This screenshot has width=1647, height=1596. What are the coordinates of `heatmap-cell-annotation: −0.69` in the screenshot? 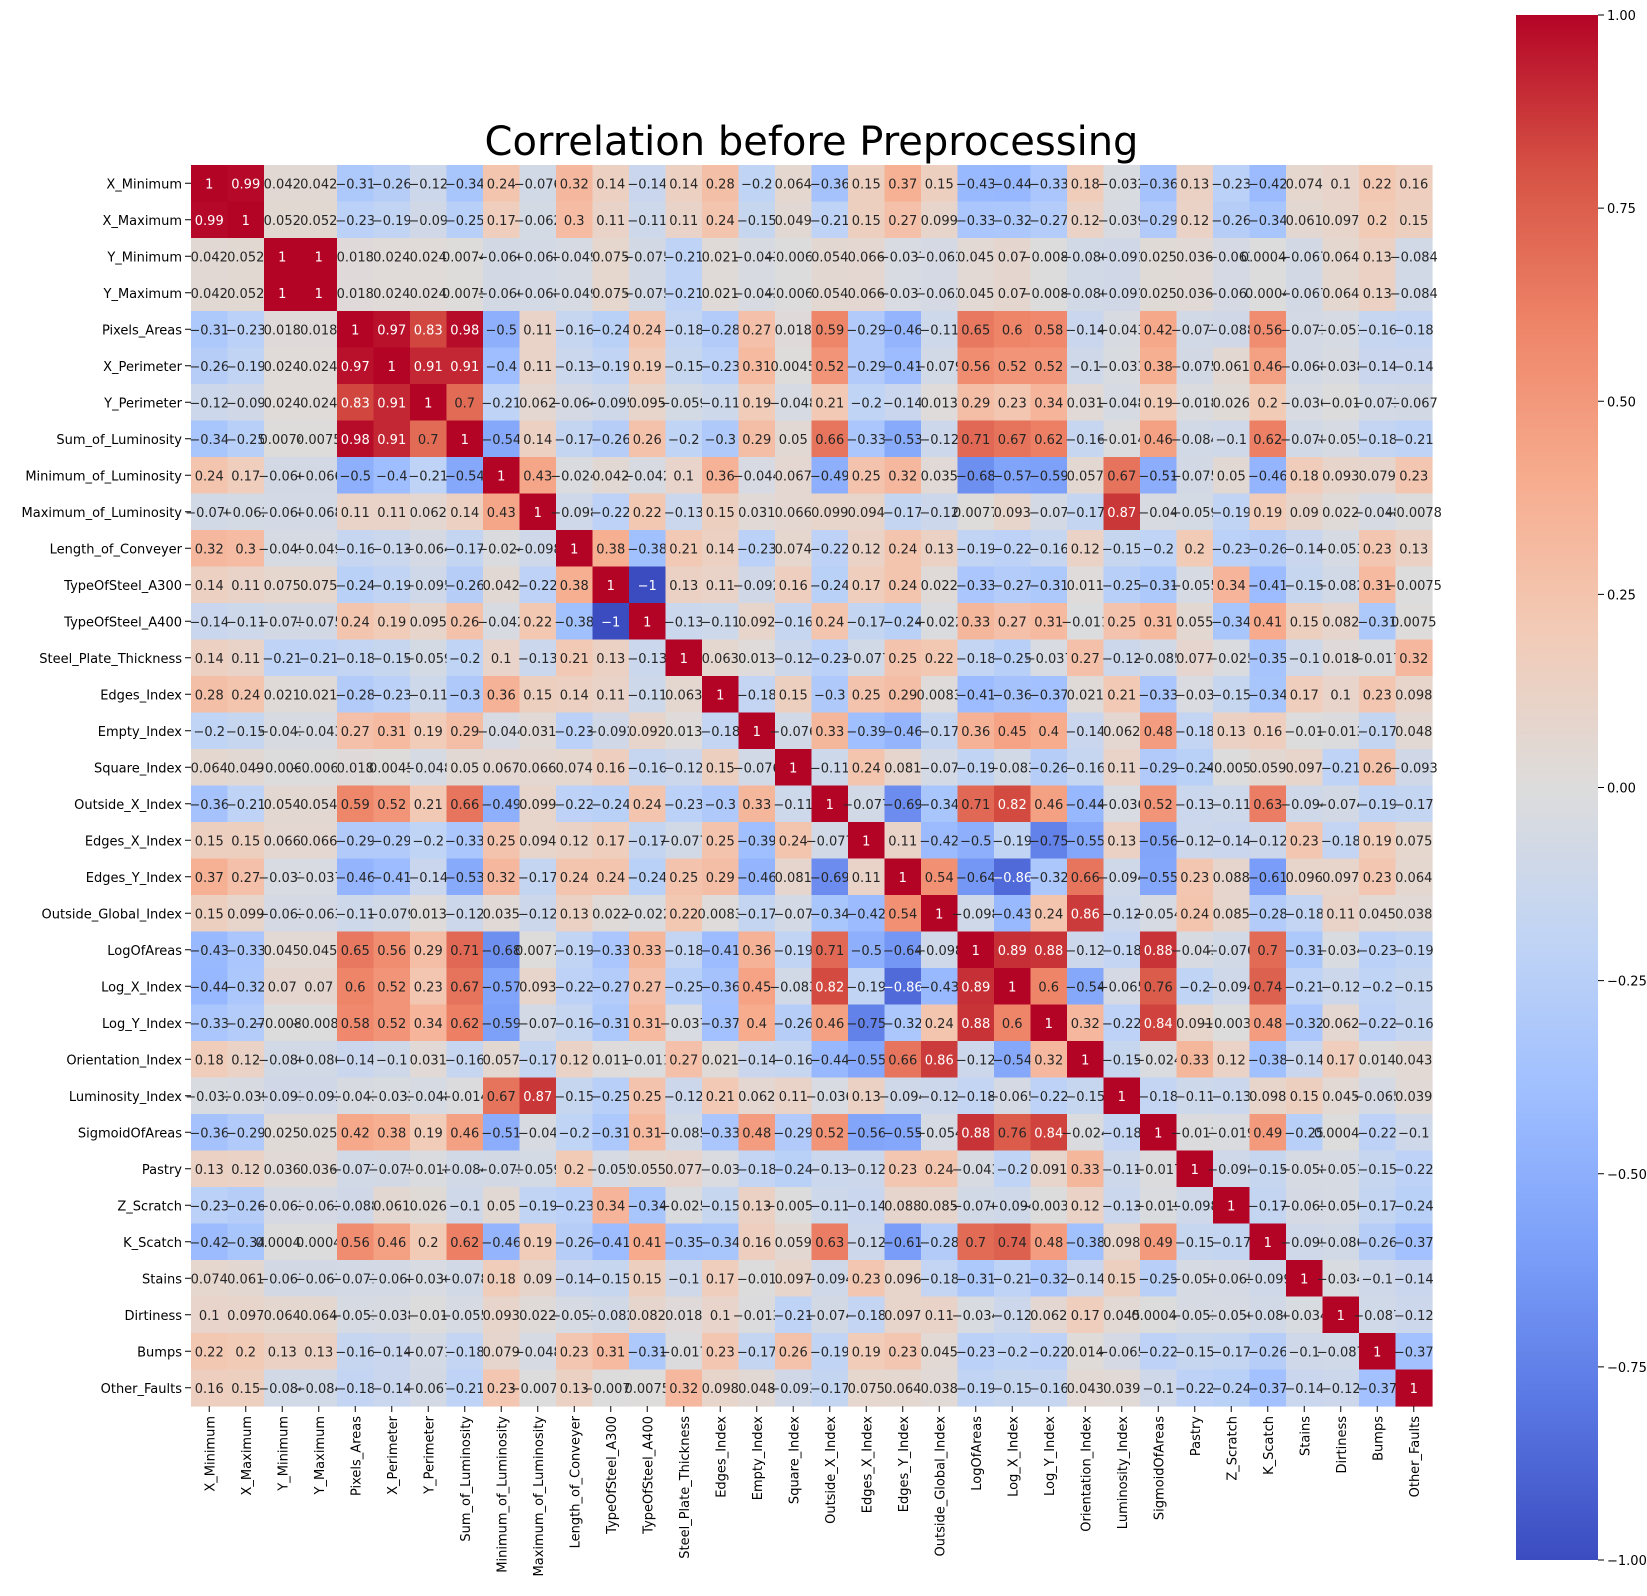 It's located at (903, 805).